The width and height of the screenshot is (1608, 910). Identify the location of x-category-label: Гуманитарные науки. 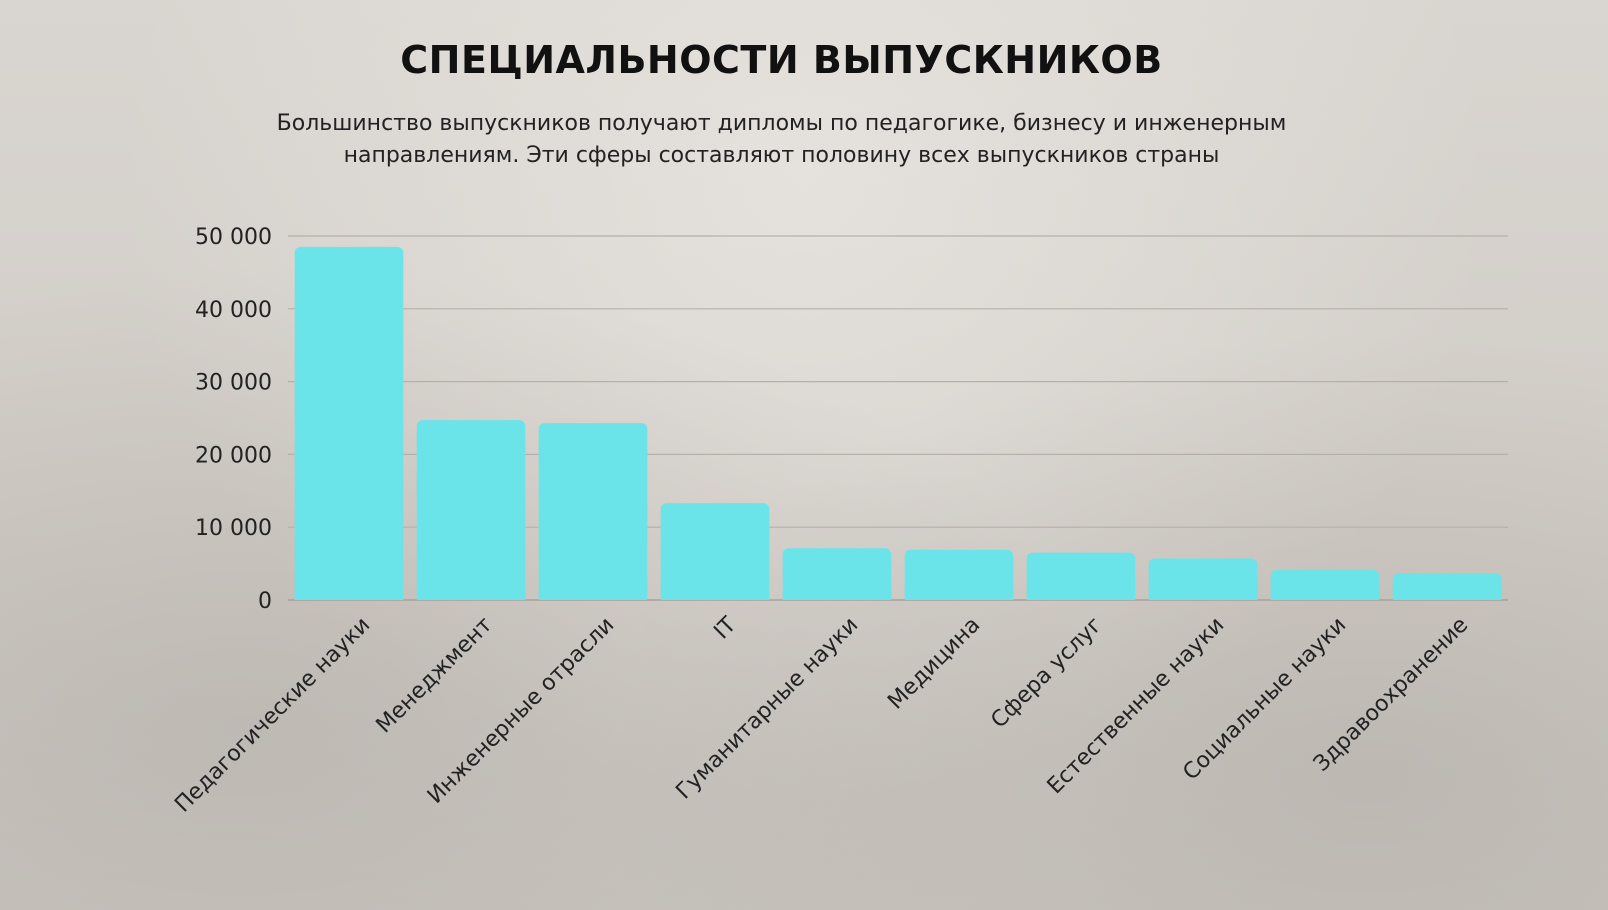
(767, 709).